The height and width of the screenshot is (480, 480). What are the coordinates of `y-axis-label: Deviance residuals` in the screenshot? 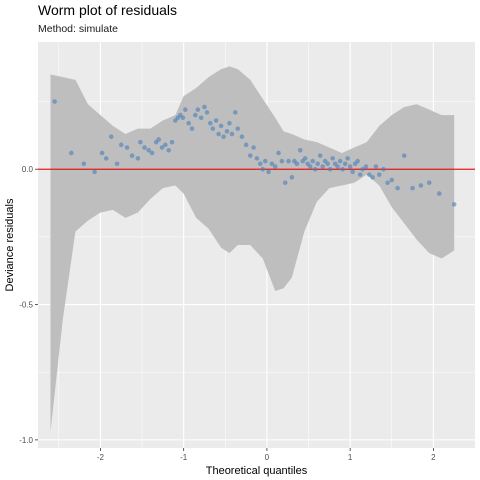 It's located at (10, 244).